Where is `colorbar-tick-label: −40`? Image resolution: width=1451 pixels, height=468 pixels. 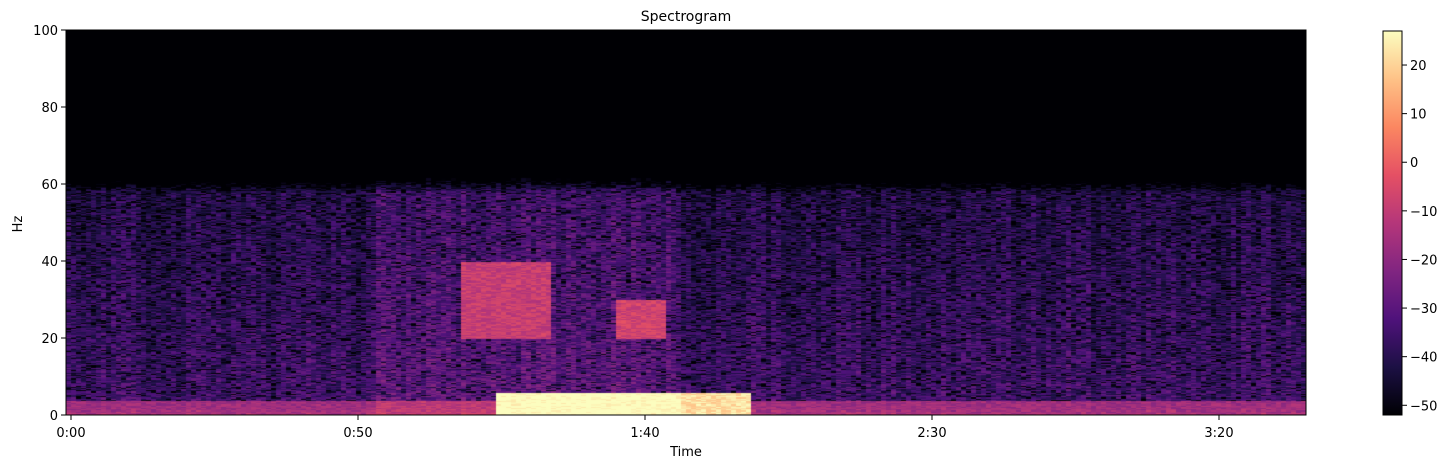
colorbar-tick-label: −40 is located at coordinates (1423, 358).